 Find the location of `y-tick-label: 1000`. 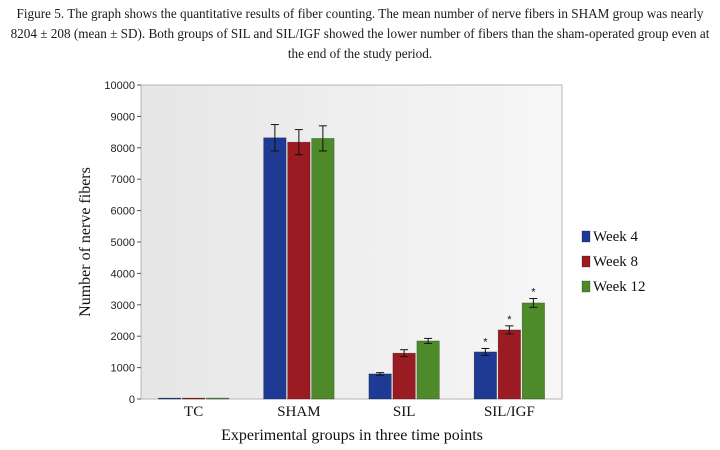

y-tick-label: 1000 is located at coordinates (123, 369).